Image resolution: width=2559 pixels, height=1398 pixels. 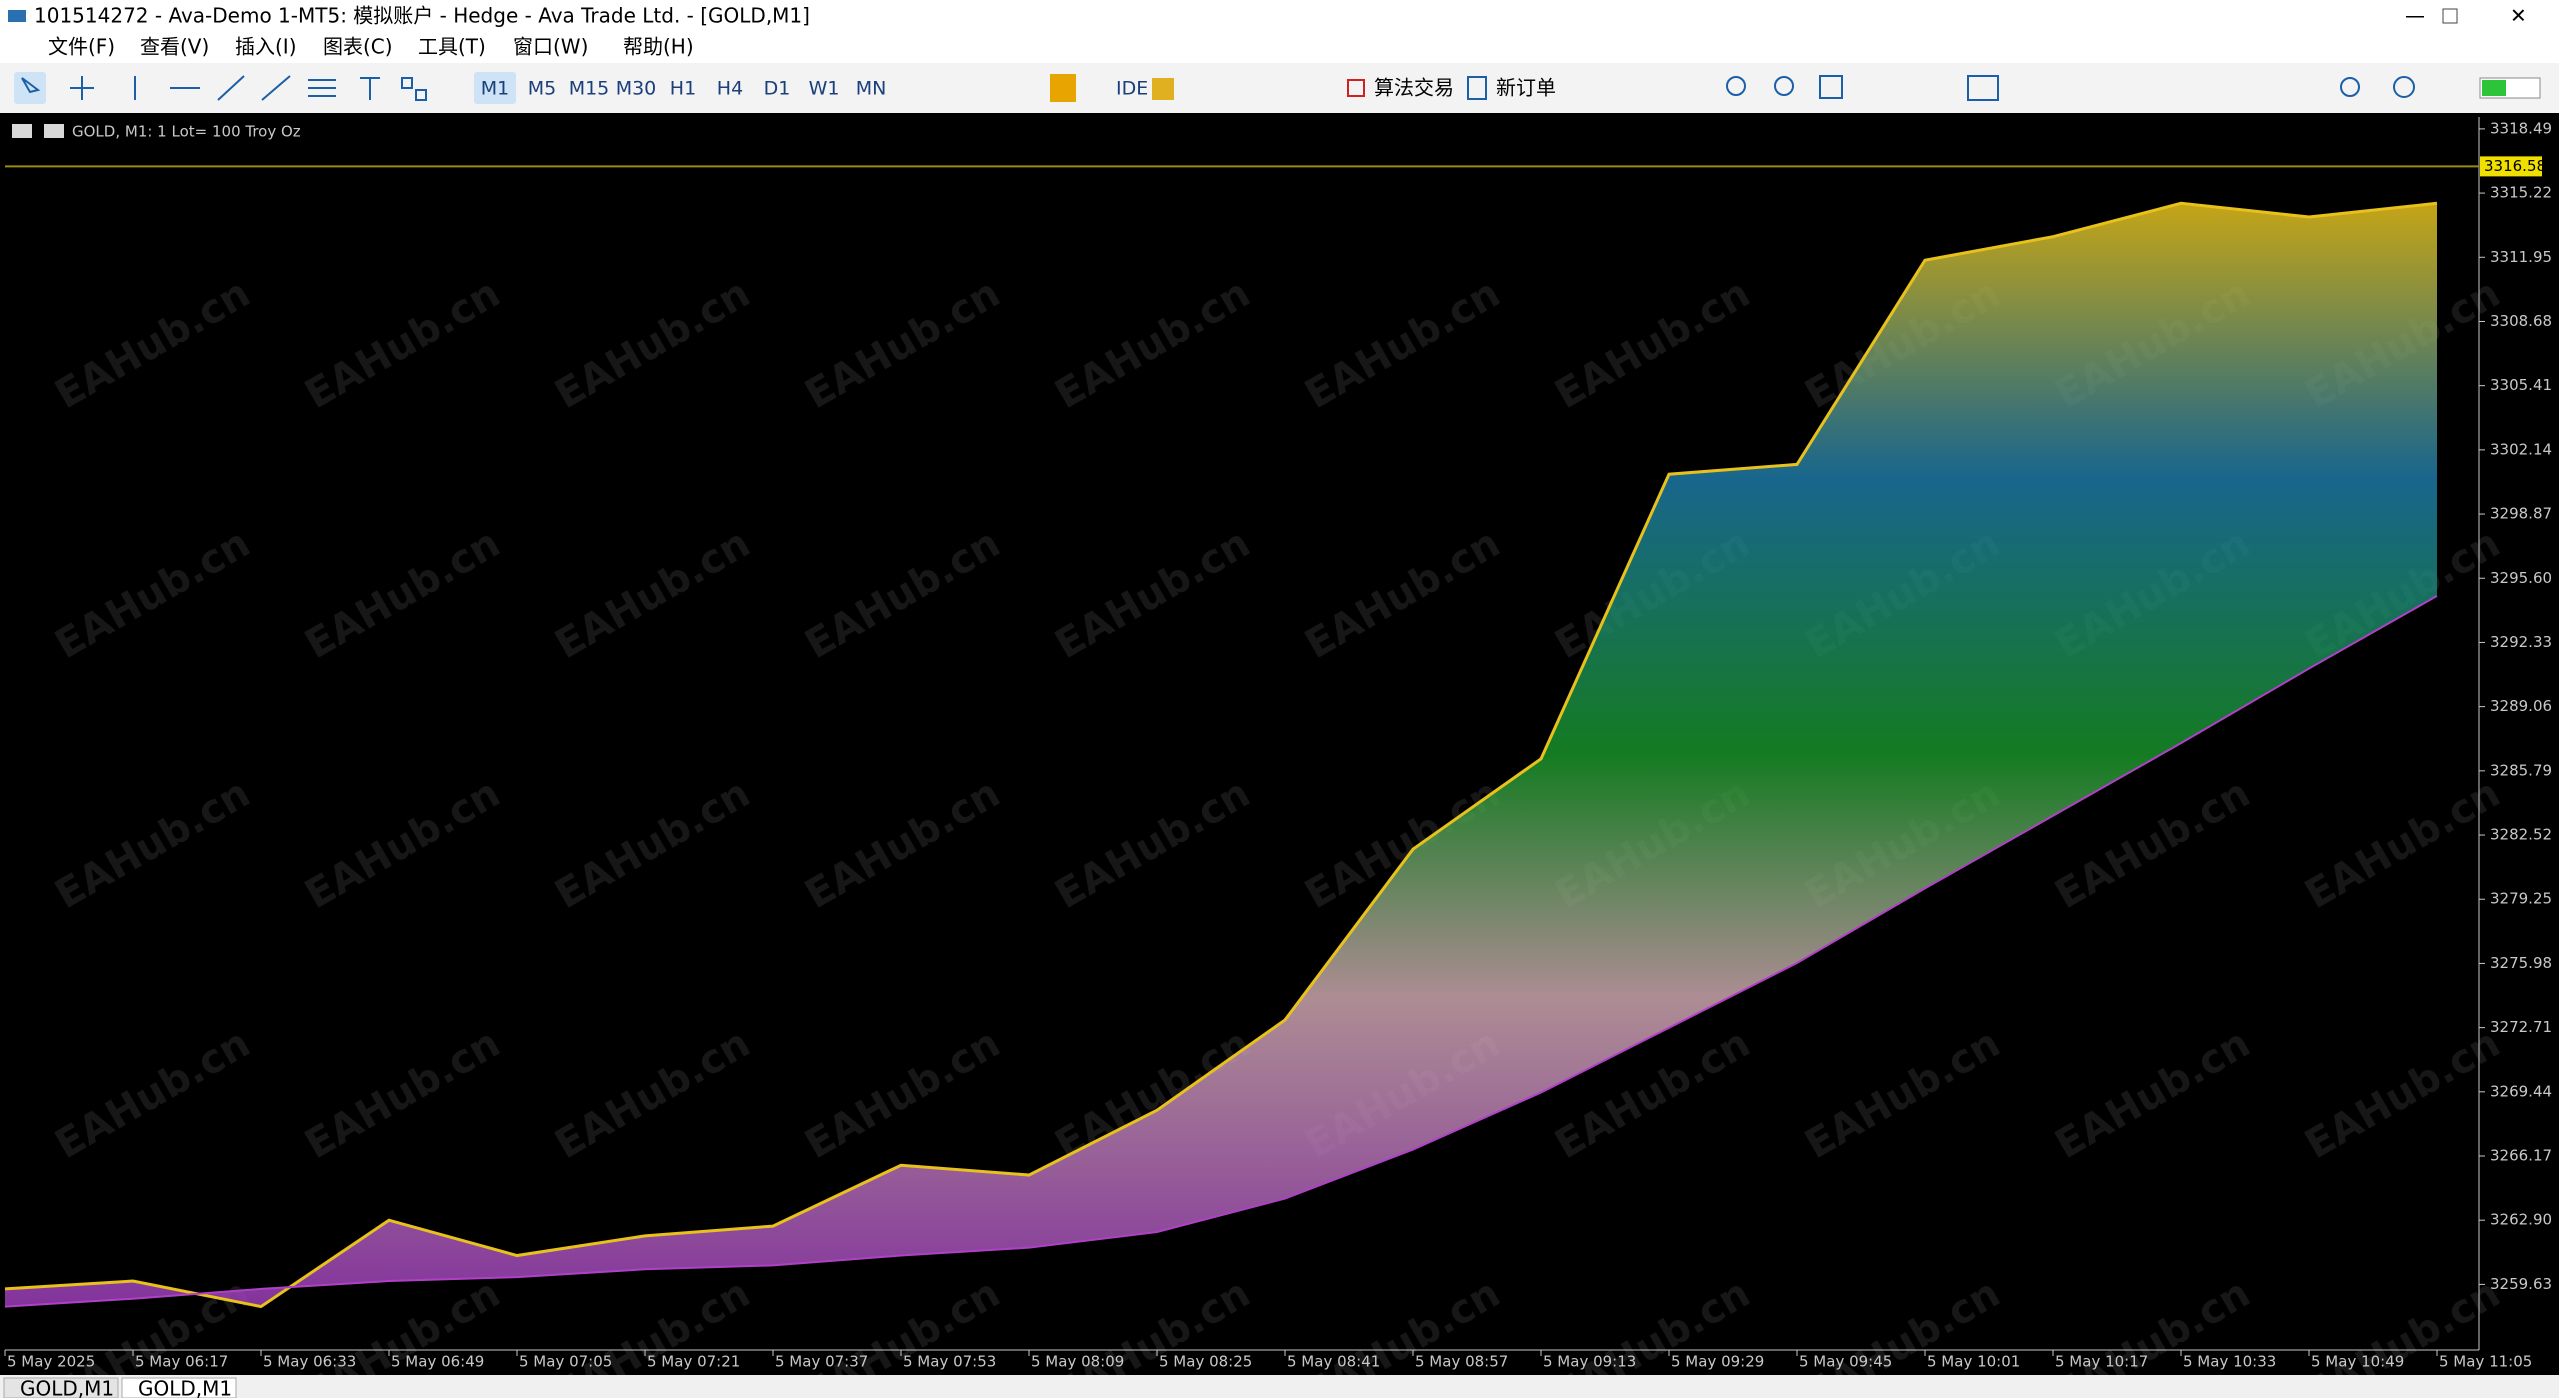 I want to click on x-tick-label: 5 May 09:45, so click(x=1845, y=1362).